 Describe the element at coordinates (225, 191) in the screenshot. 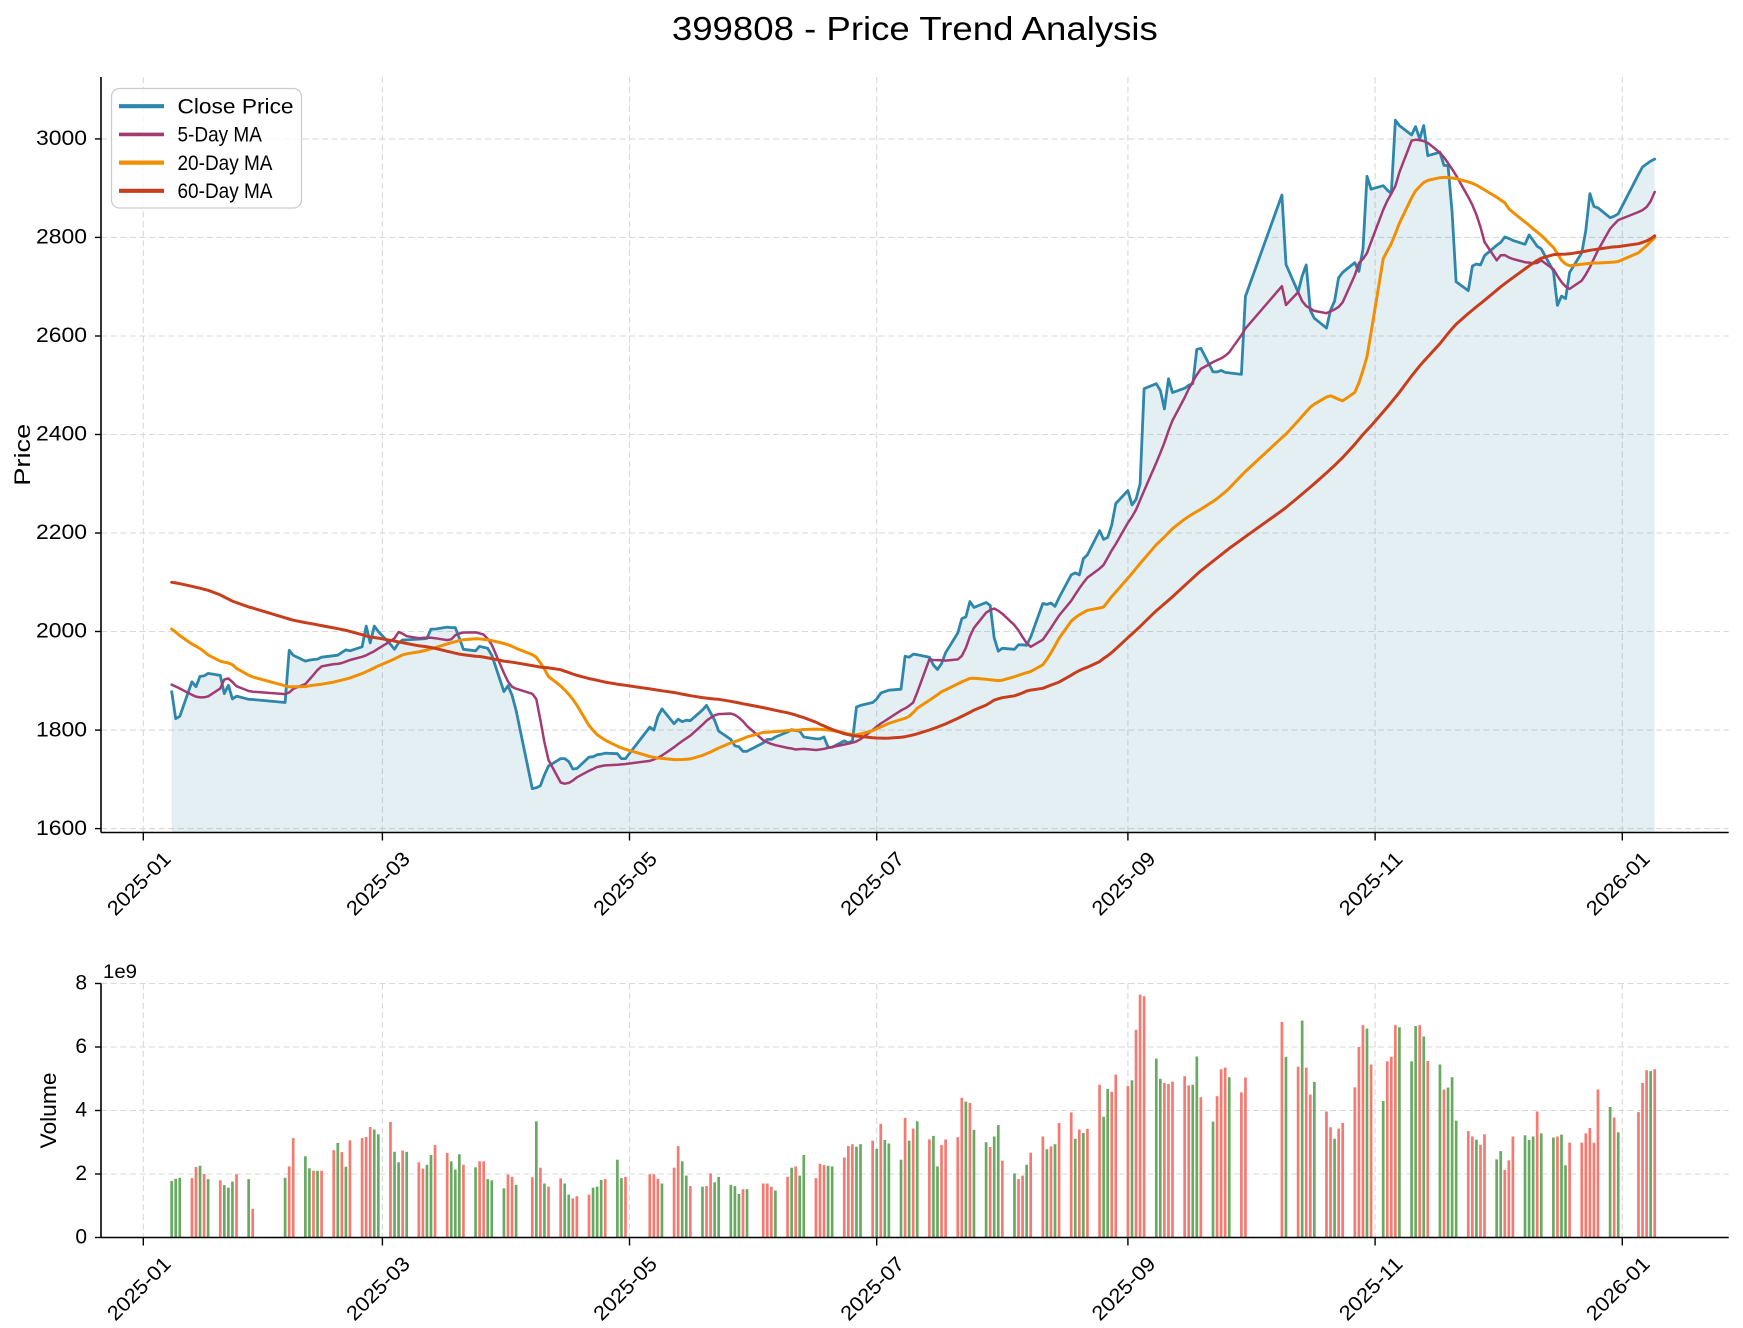

I see `svg-text: 60-Day MA` at that location.